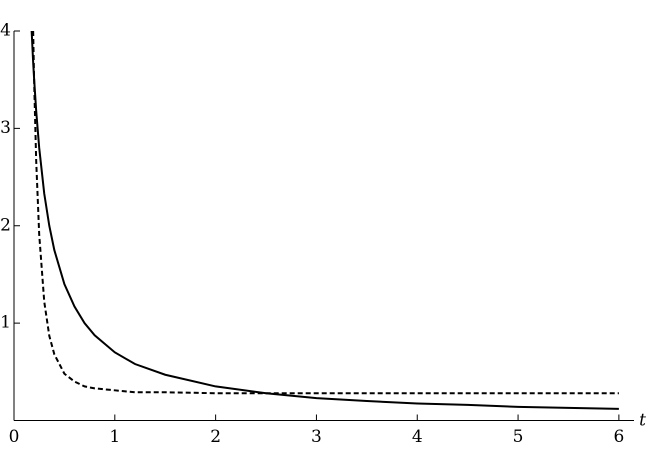  Describe the element at coordinates (215, 437) in the screenshot. I see `x-tick-label: 2` at that location.